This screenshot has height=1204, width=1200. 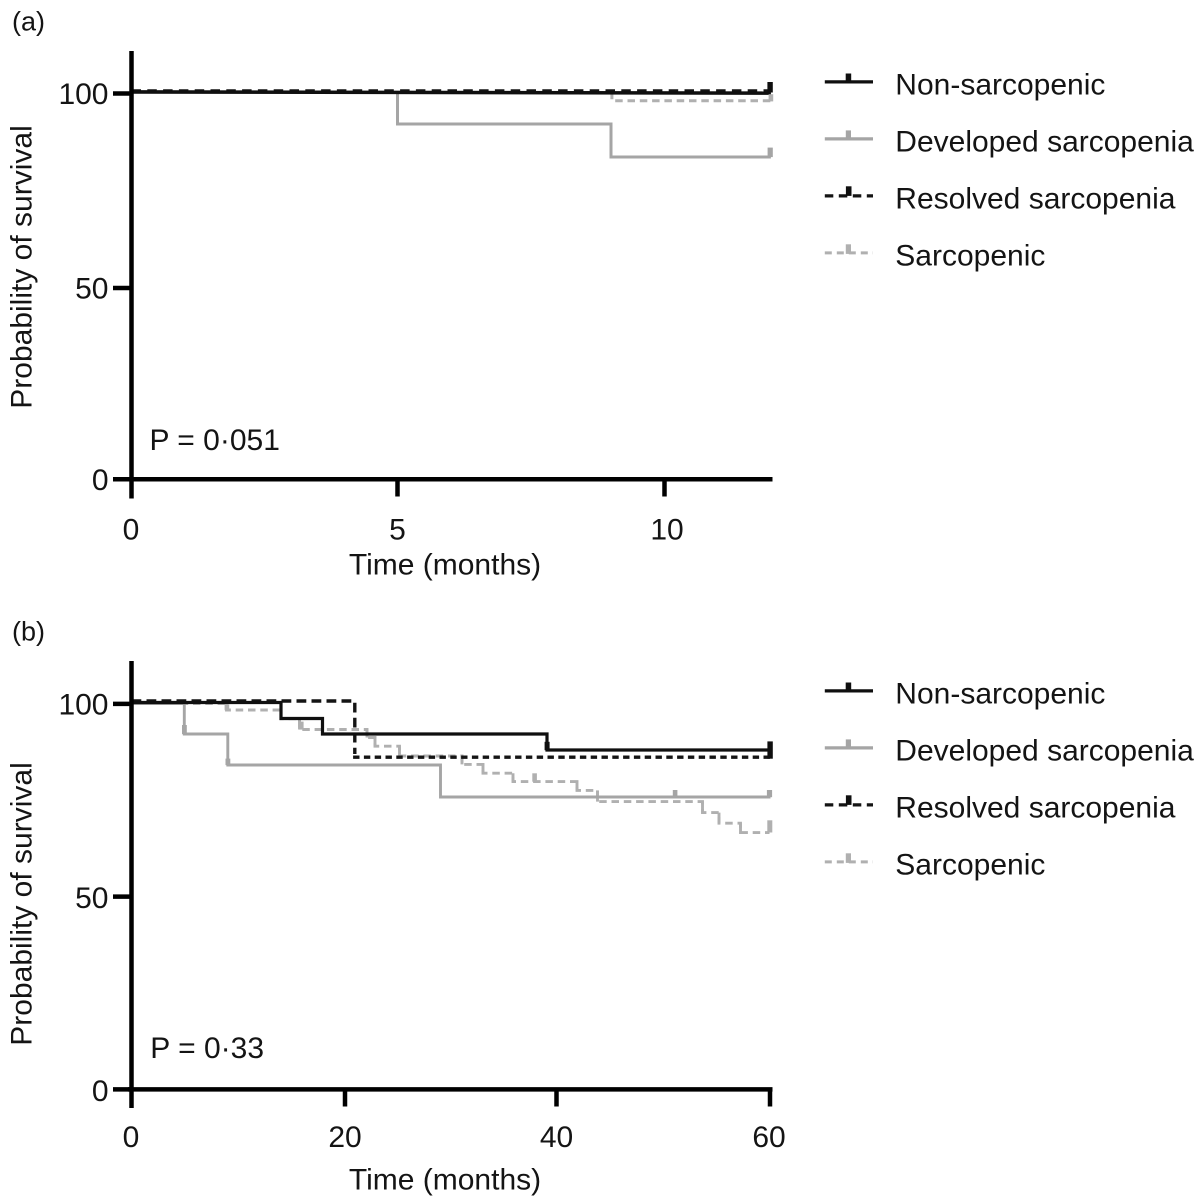 What do you see at coordinates (344, 1137) in the screenshot?
I see `svg-text: 20` at bounding box center [344, 1137].